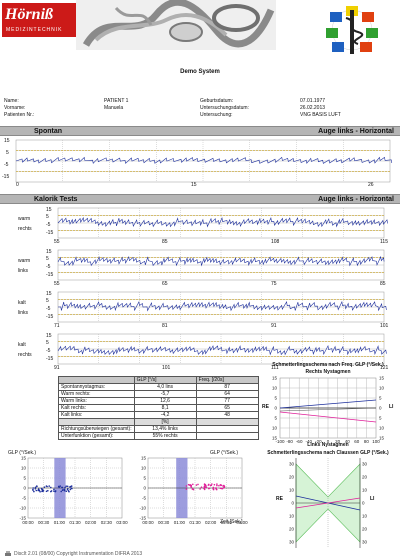  Describe the element at coordinates (221, 265) in the screenshot. I see `kalorik-trace` at that location.